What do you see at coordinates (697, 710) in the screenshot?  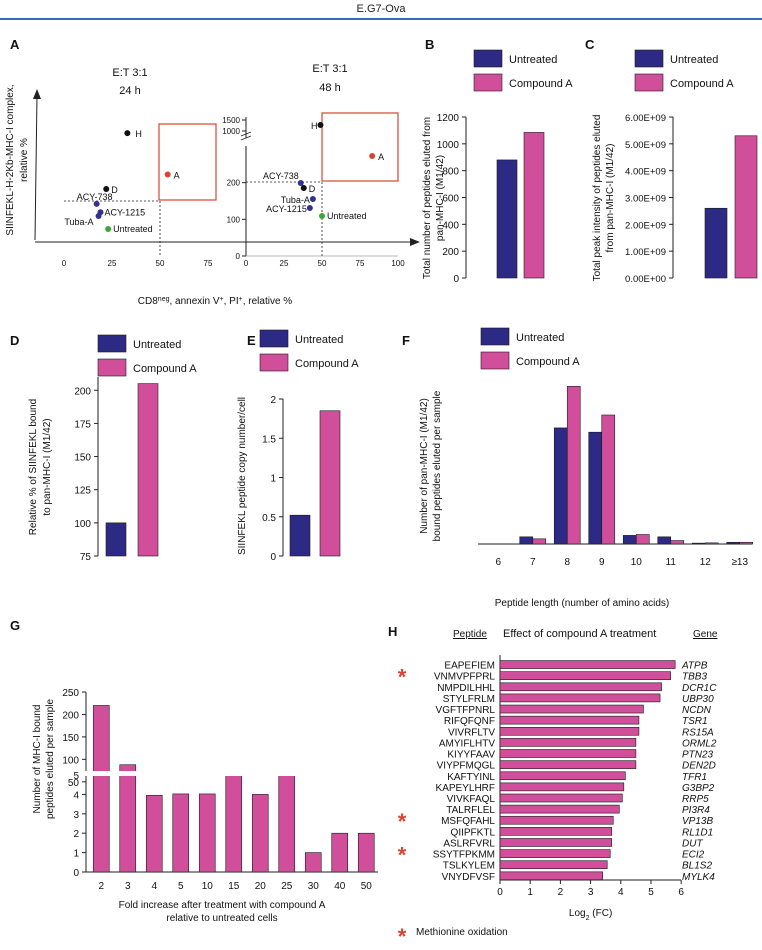 I see `panel-h-gene-label: NCDN` at bounding box center [697, 710].